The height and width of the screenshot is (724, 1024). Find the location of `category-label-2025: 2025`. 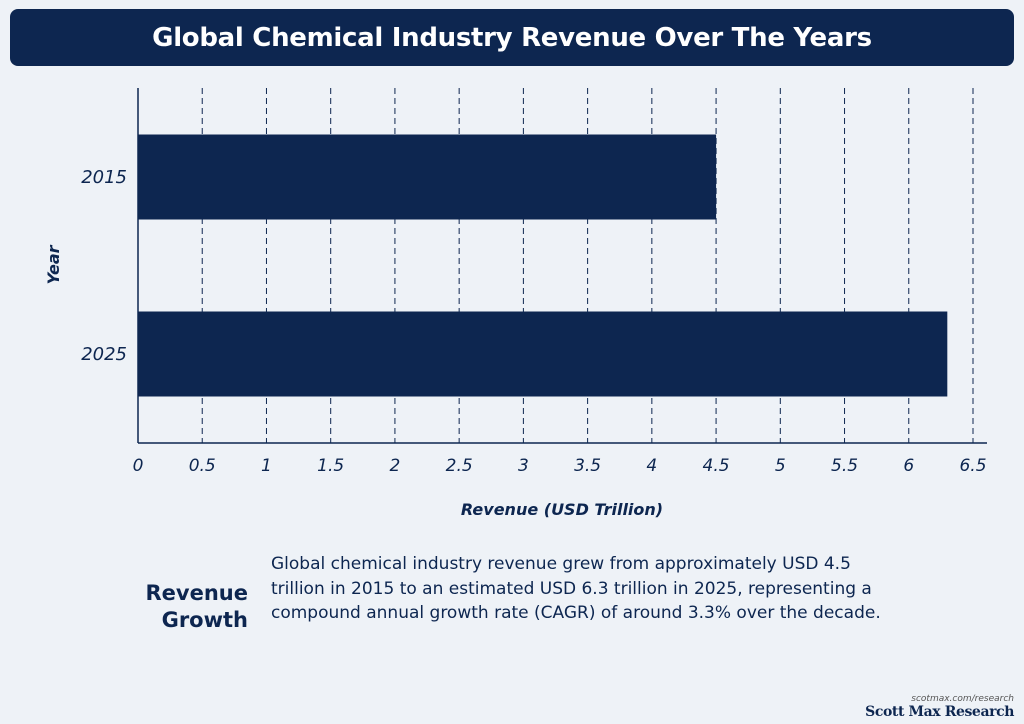

category-label-2025: 2025 is located at coordinates (104, 354).